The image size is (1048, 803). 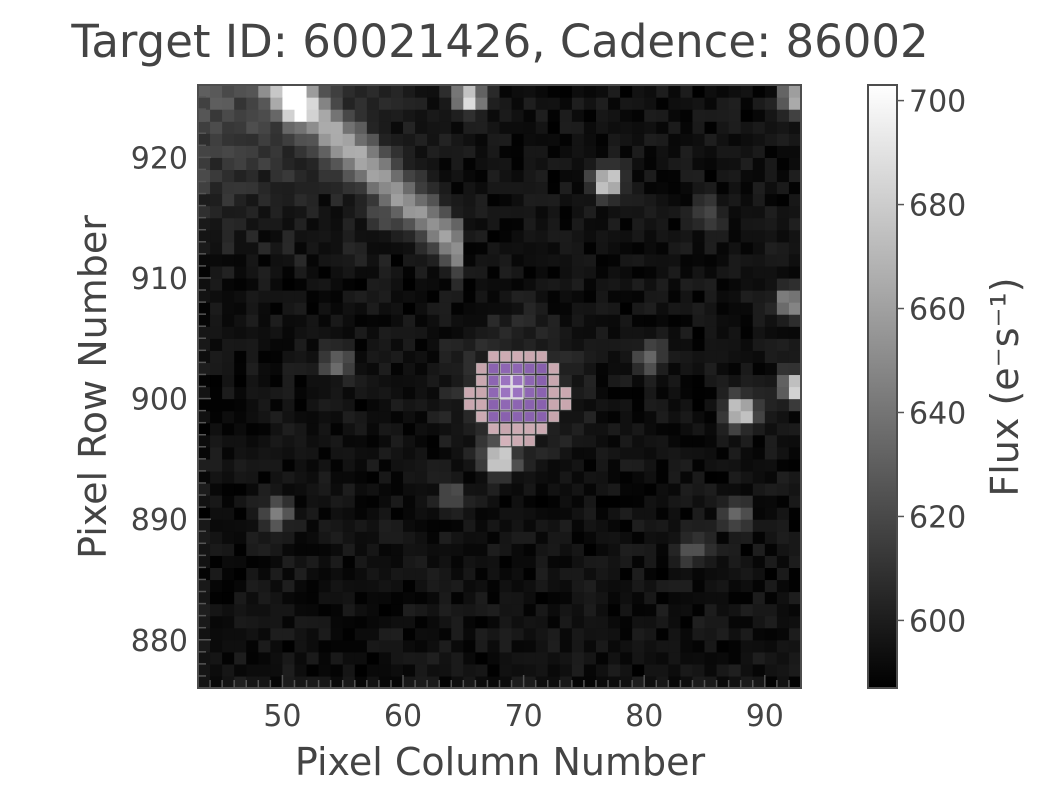 I want to click on y-tick-label: 920, so click(x=159, y=158).